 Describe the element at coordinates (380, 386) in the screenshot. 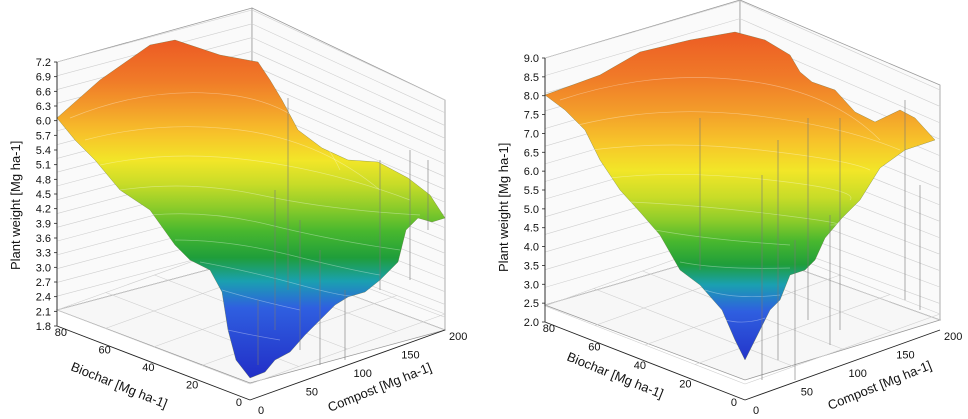

I see `chart-left-xlabel: Compost [Mg ha-1]` at that location.